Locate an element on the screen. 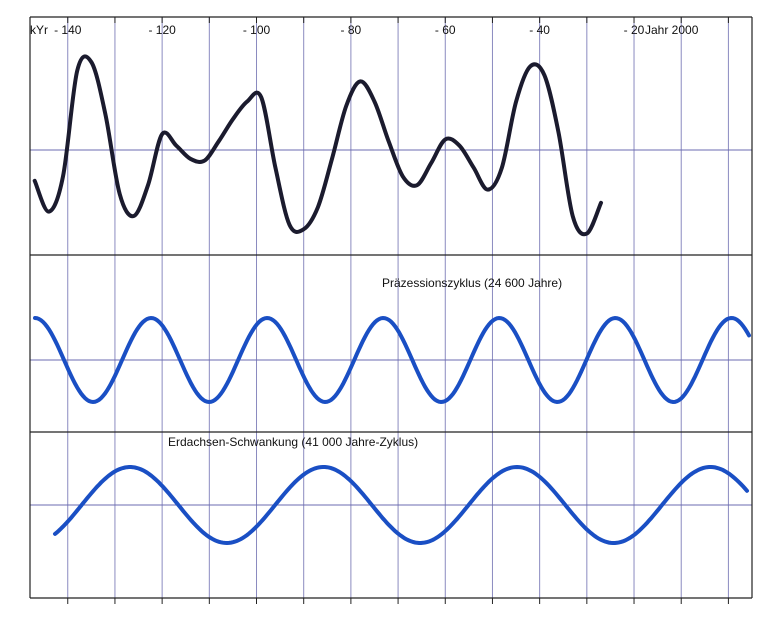 This screenshot has height=617, width=772. x-tick-label: - 120 is located at coordinates (162, 30).